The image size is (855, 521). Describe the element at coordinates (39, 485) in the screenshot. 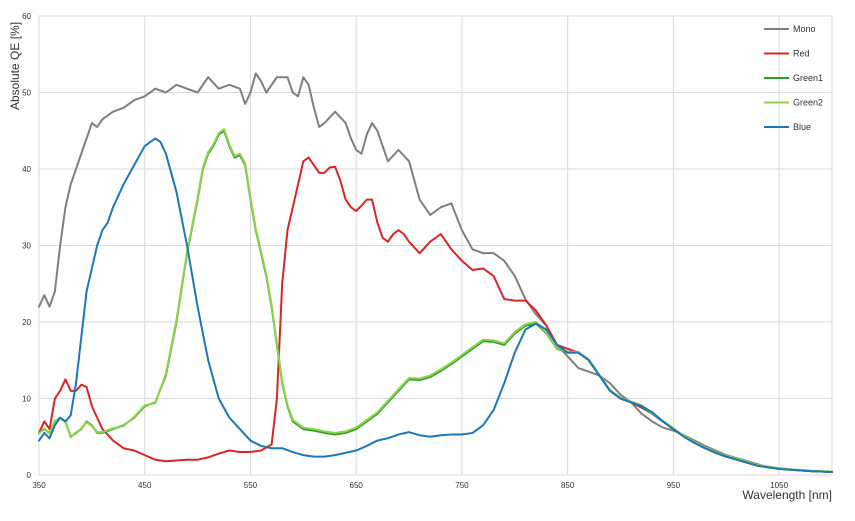

I see `x-tick-label: 350` at that location.